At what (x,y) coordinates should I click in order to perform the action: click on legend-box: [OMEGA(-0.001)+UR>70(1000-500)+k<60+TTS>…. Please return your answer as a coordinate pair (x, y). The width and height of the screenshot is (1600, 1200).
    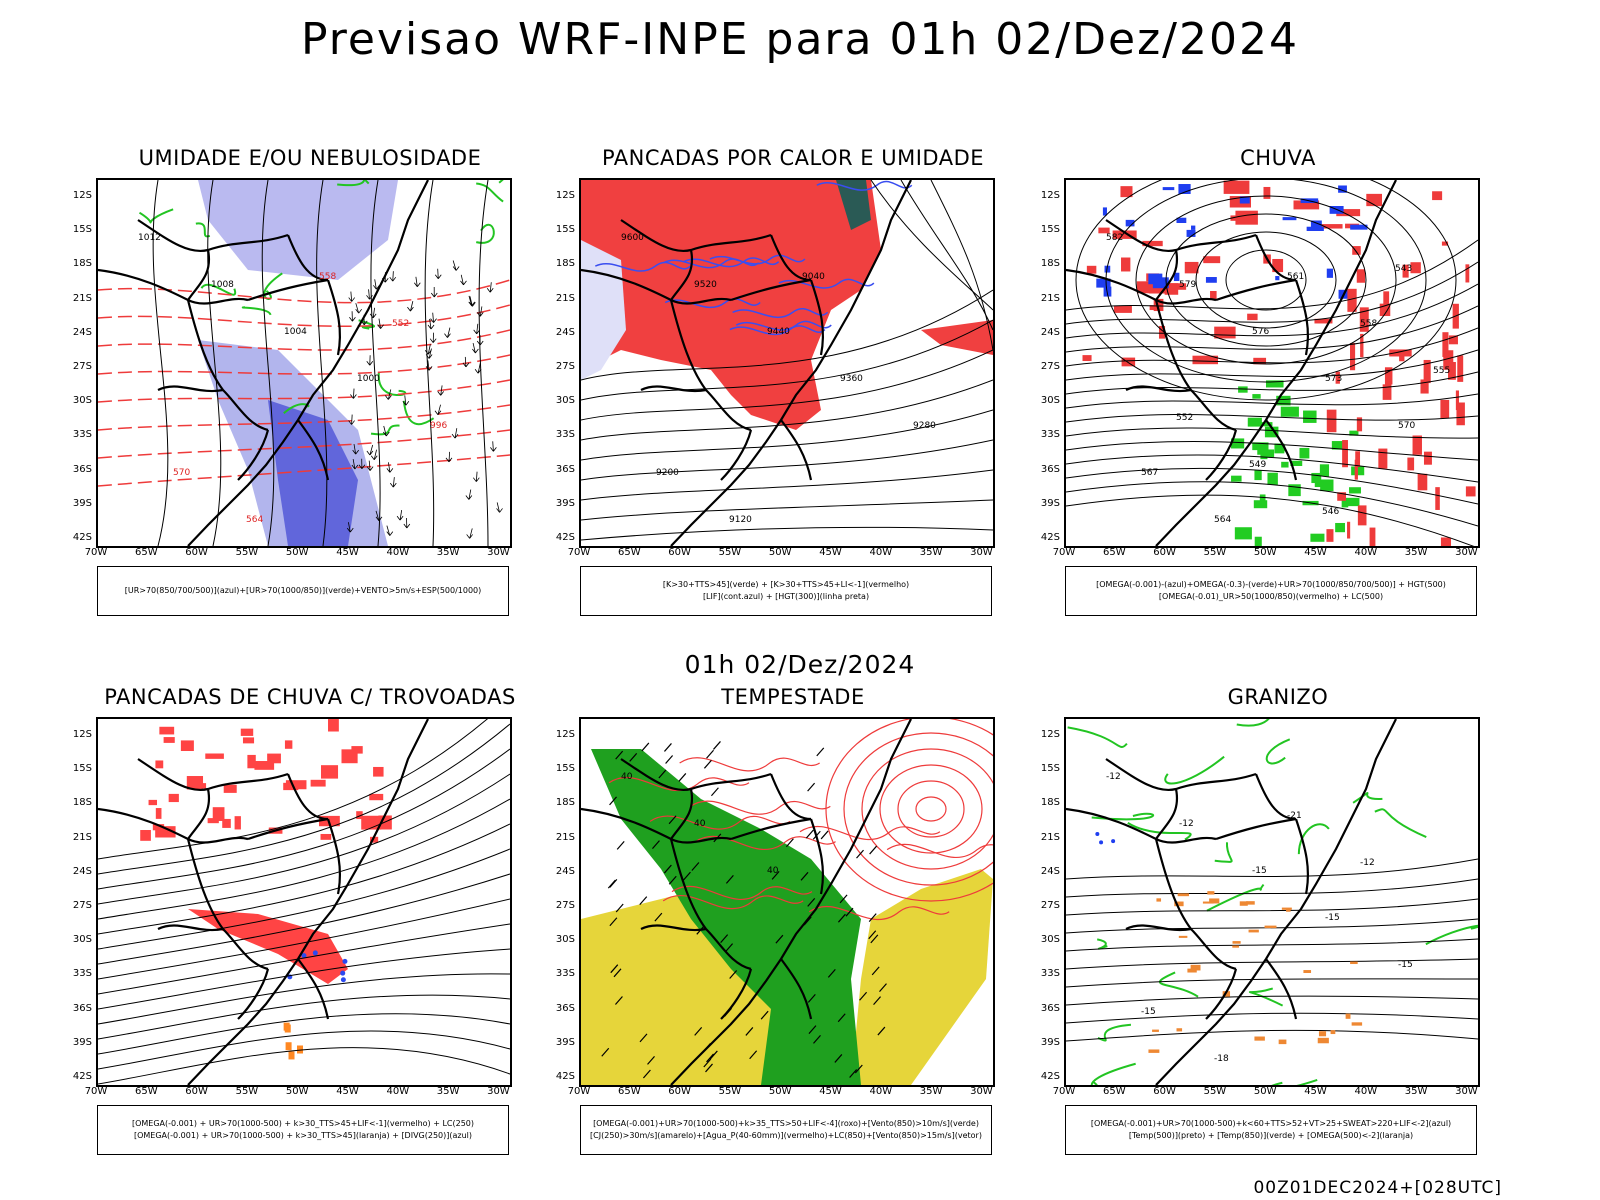
    Looking at the image, I should click on (1271, 1130).